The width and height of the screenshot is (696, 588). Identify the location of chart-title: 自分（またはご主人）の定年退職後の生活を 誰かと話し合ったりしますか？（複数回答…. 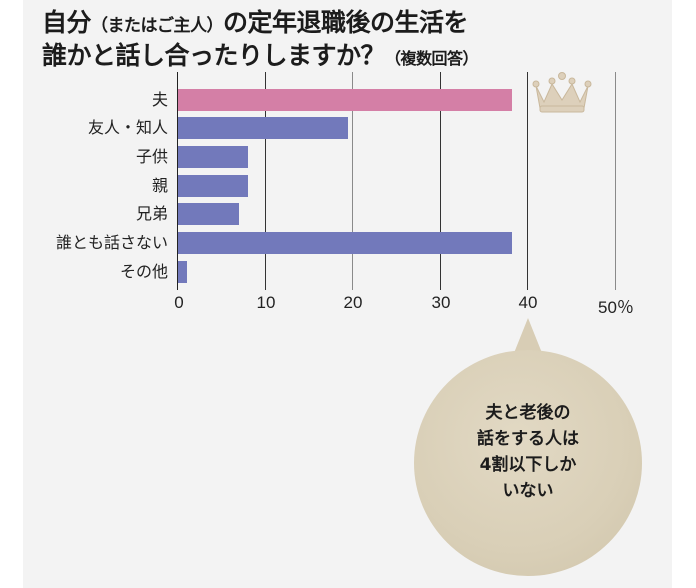
(322, 40).